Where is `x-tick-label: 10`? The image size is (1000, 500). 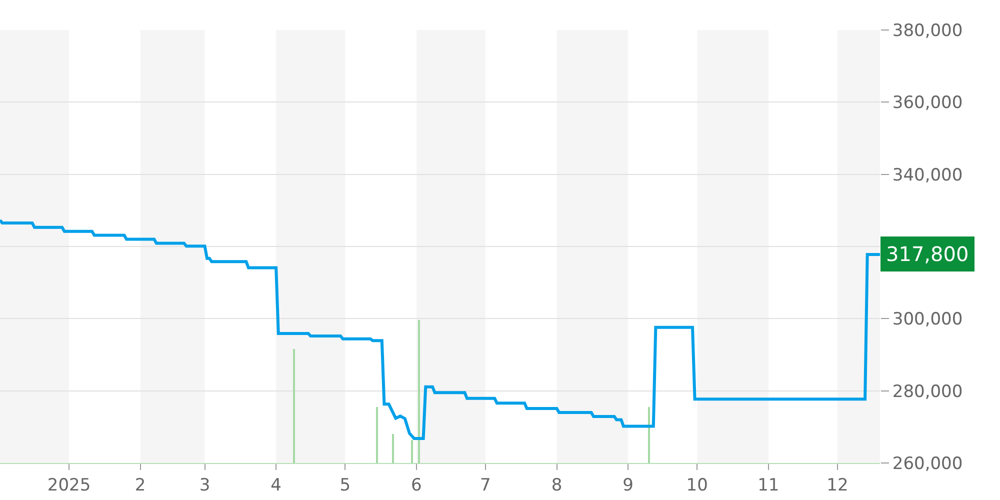
x-tick-label: 10 is located at coordinates (697, 485).